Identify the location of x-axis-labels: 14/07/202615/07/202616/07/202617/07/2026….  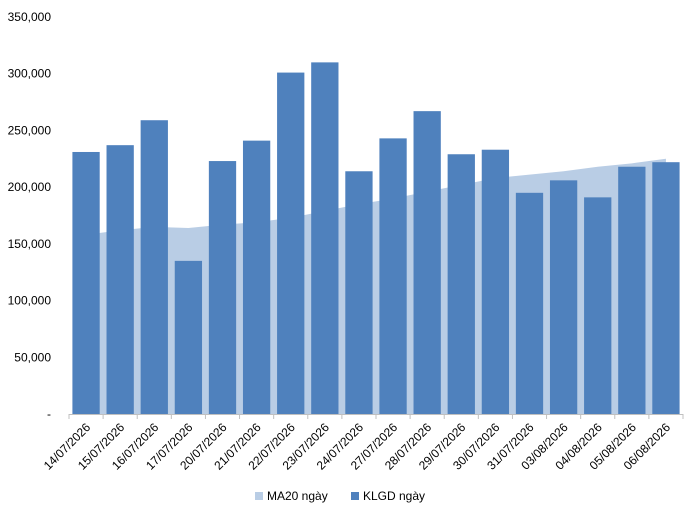
(357, 446).